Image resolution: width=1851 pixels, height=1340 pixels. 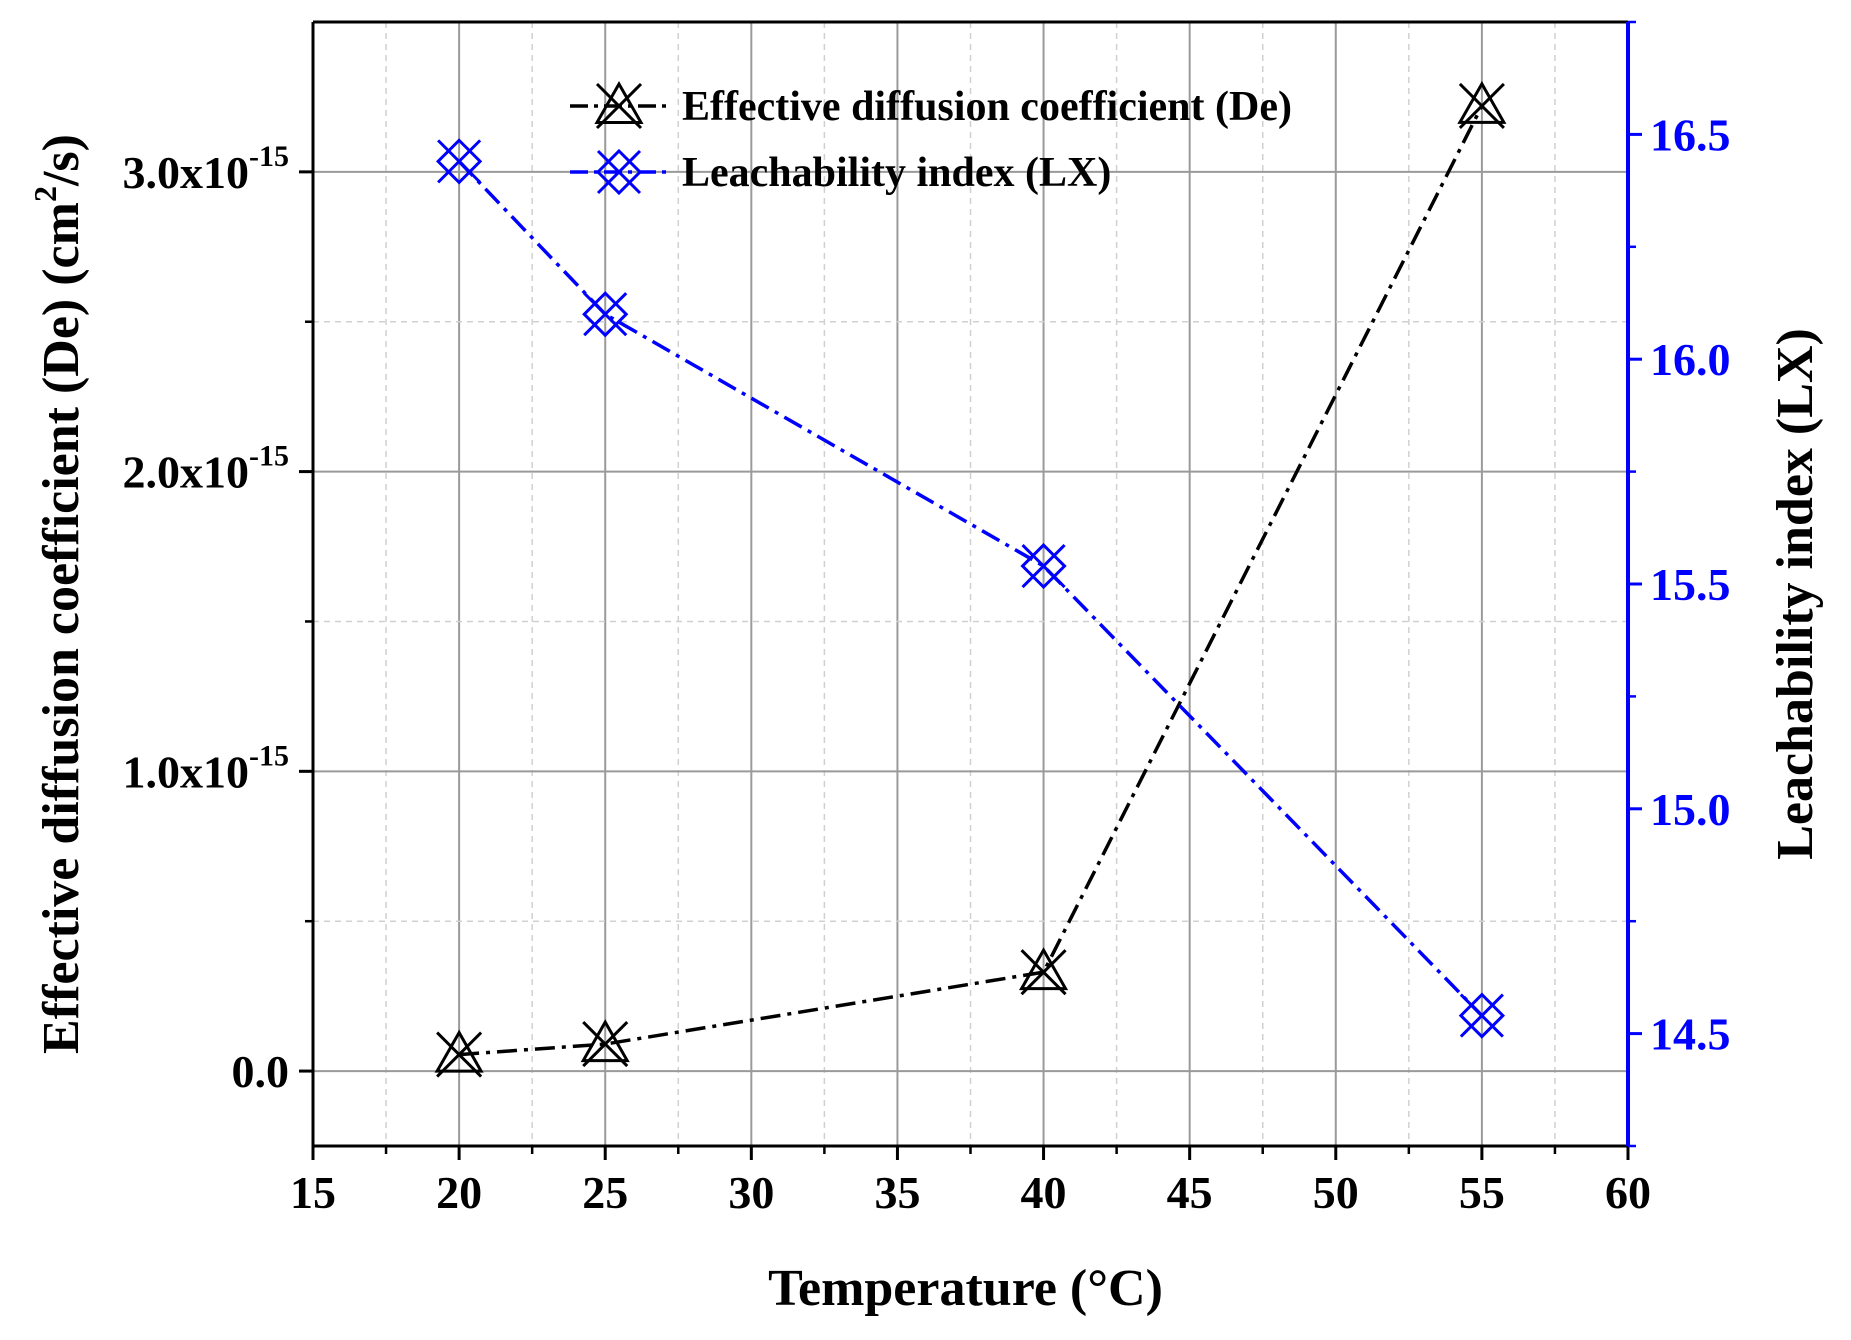 I want to click on y-left-tick-label: 0.0, so click(x=261, y=1071).